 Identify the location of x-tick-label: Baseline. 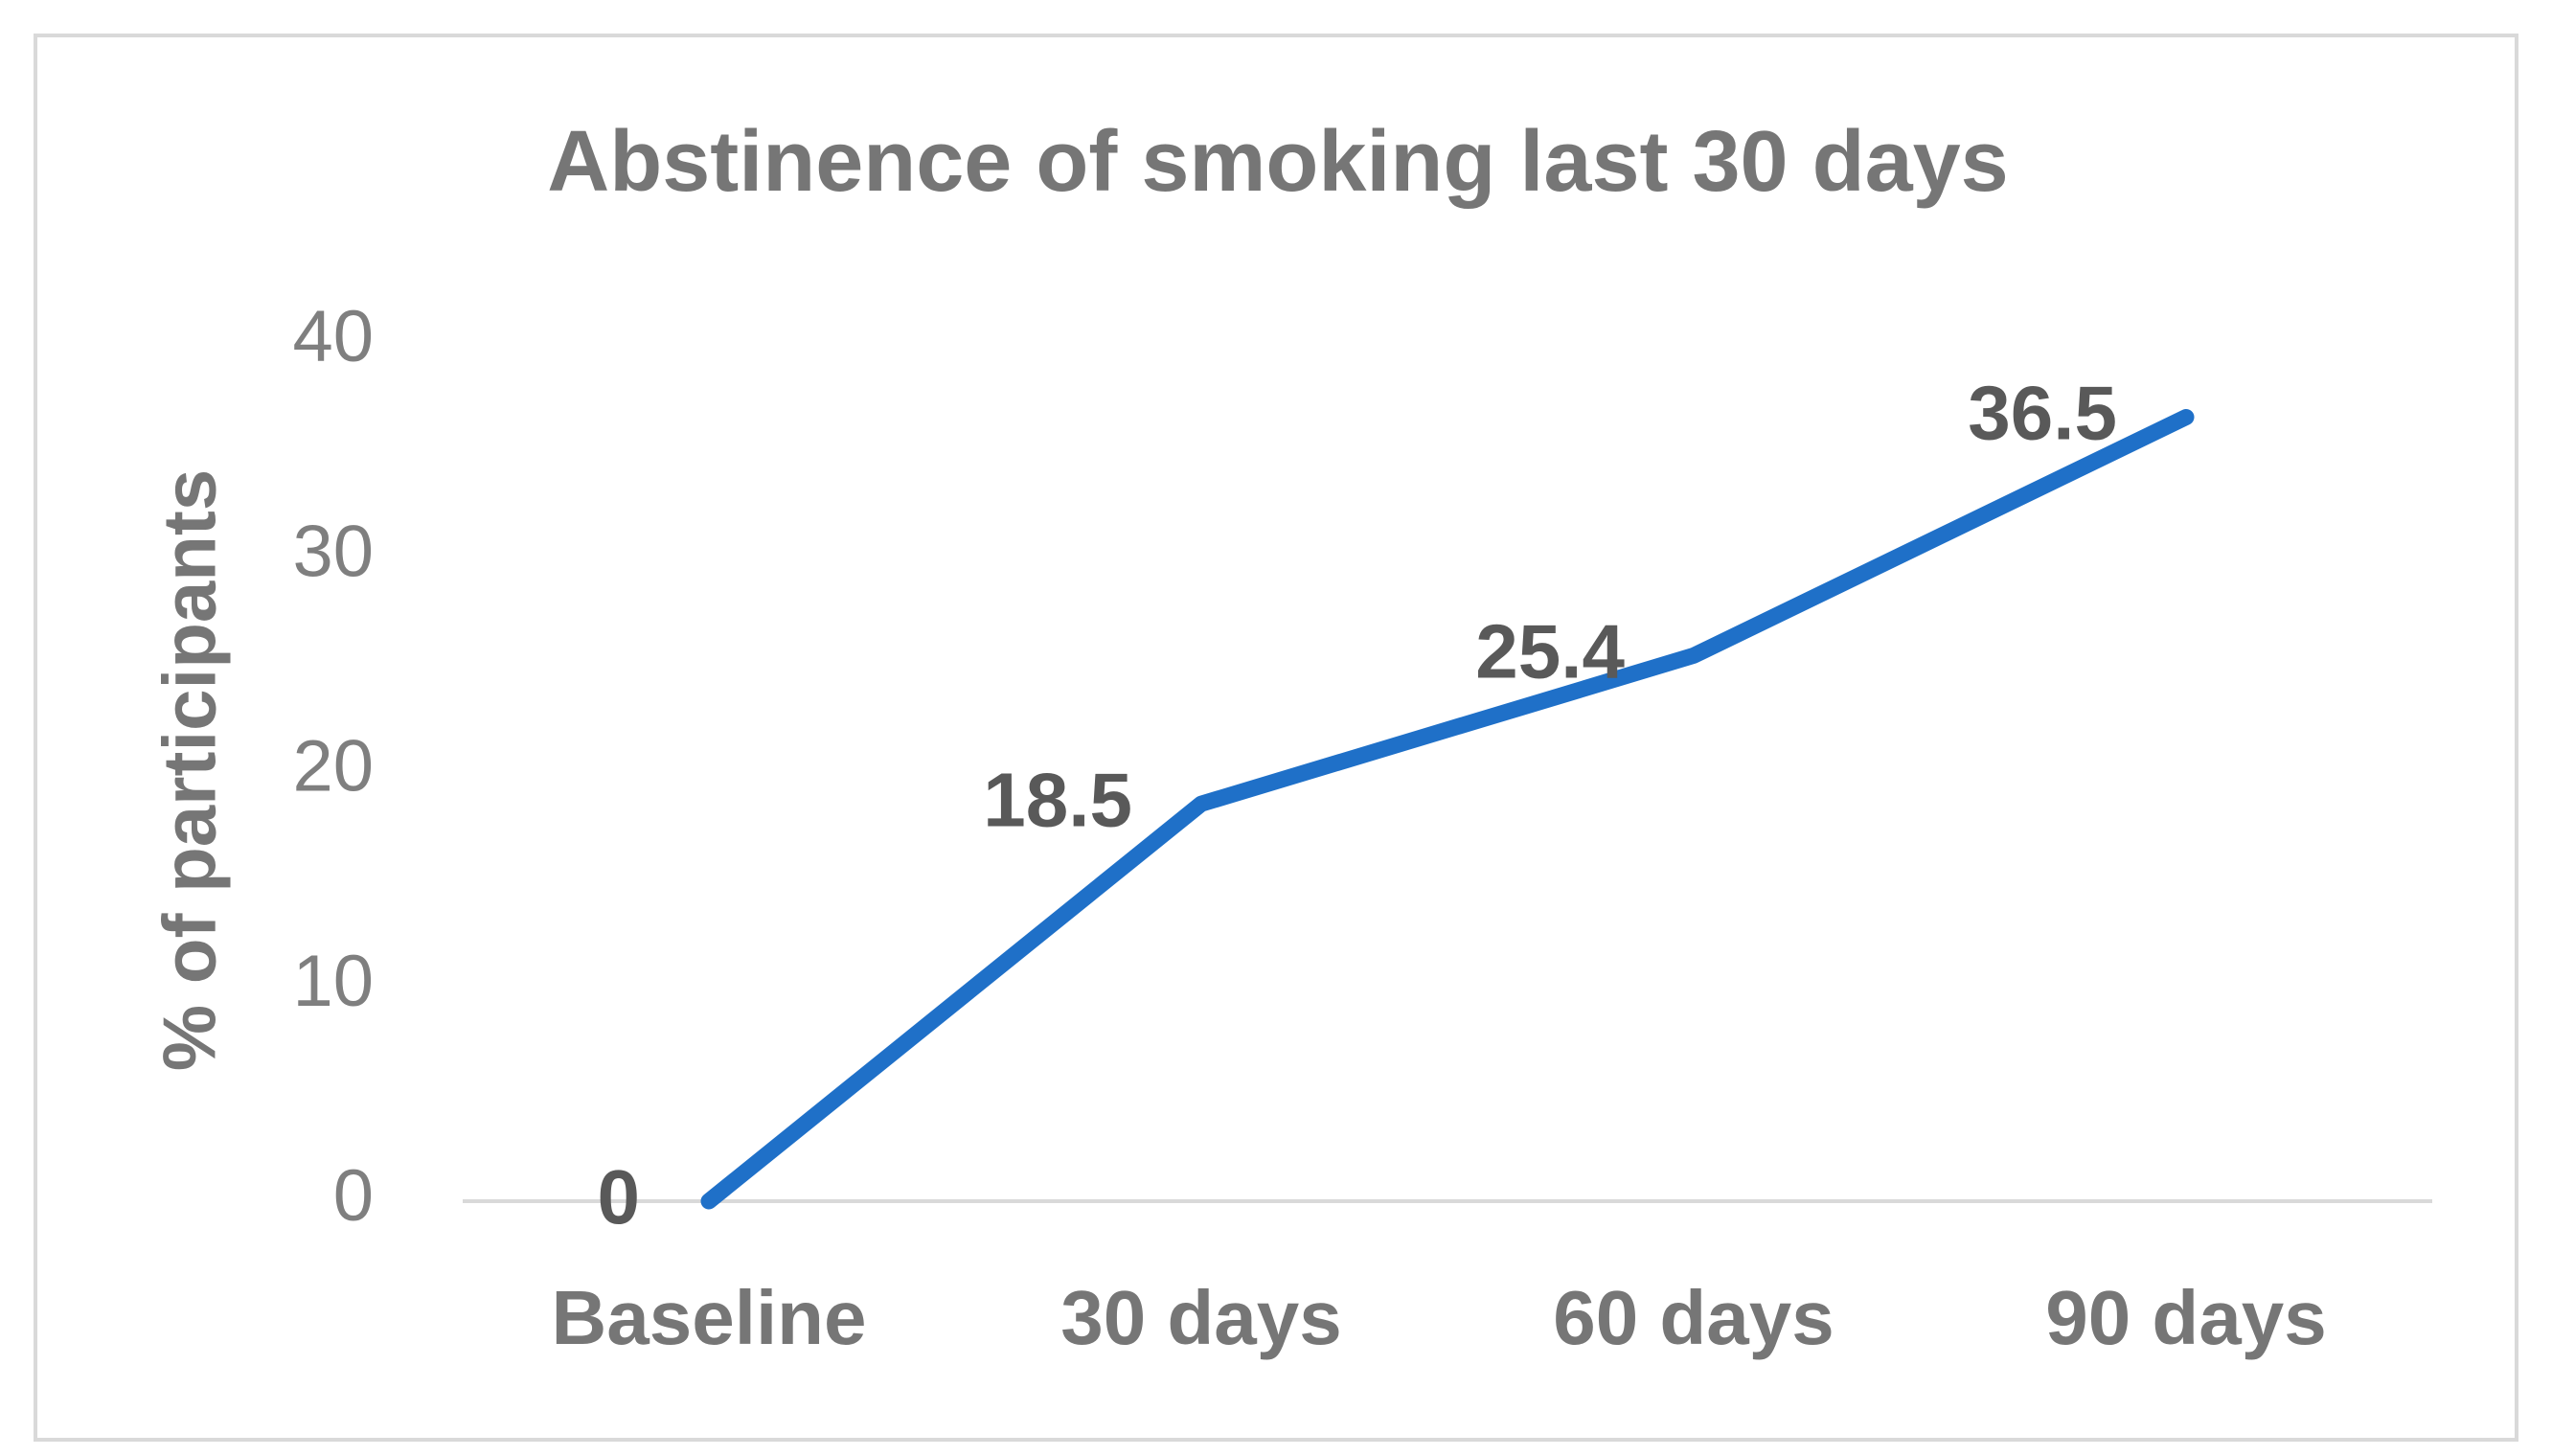
(708, 1317).